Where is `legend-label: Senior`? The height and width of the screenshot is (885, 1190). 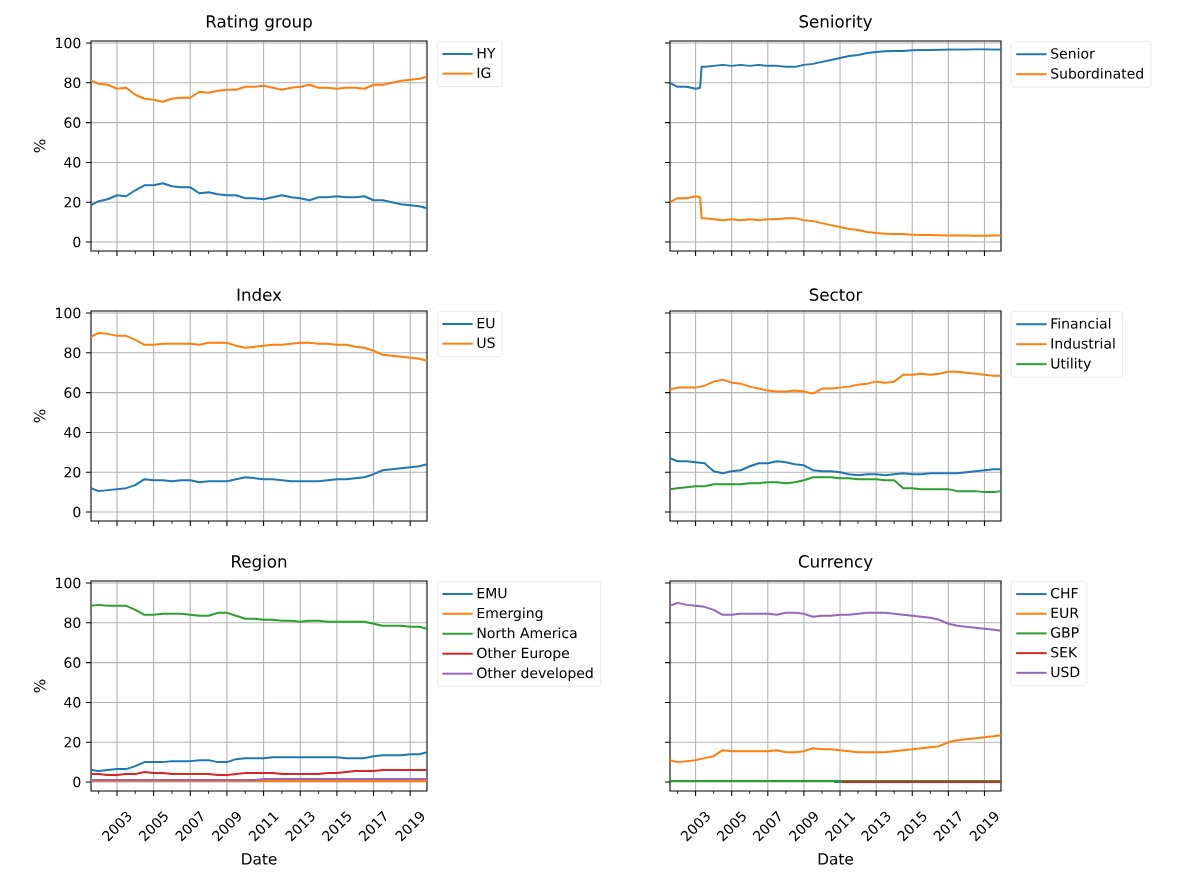 legend-label: Senior is located at coordinates (1073, 53).